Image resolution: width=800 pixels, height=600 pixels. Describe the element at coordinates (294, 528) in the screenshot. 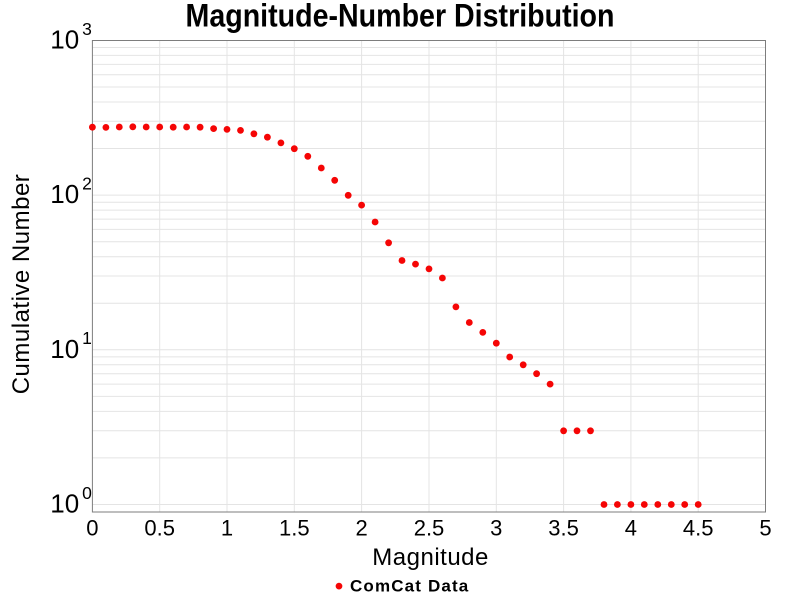

I see `svg-text: 1.5` at that location.